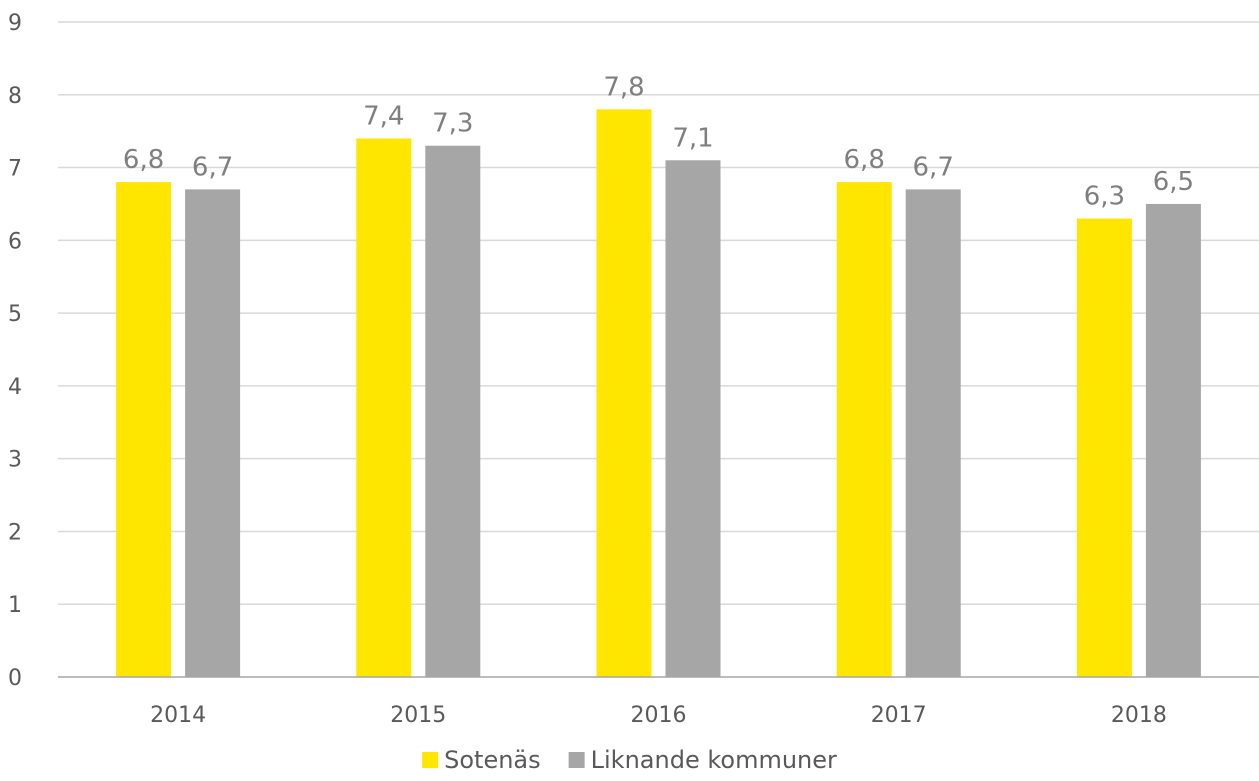 The width and height of the screenshot is (1259, 781). I want to click on x-tick-label: 2014, so click(178, 715).